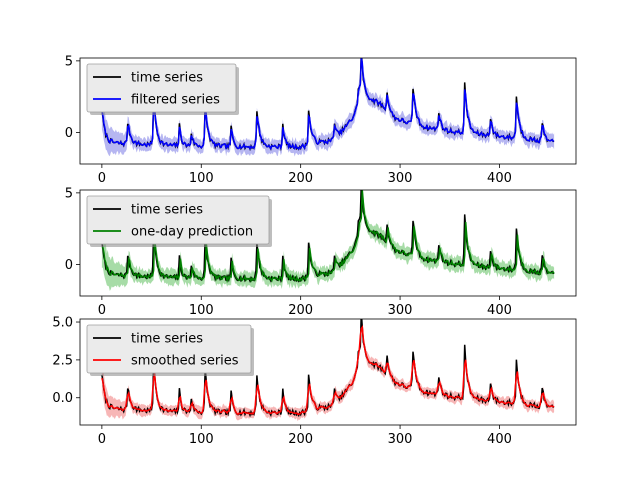  What do you see at coordinates (62, 323) in the screenshot?
I see `y-tick-label: 5.0` at bounding box center [62, 323].